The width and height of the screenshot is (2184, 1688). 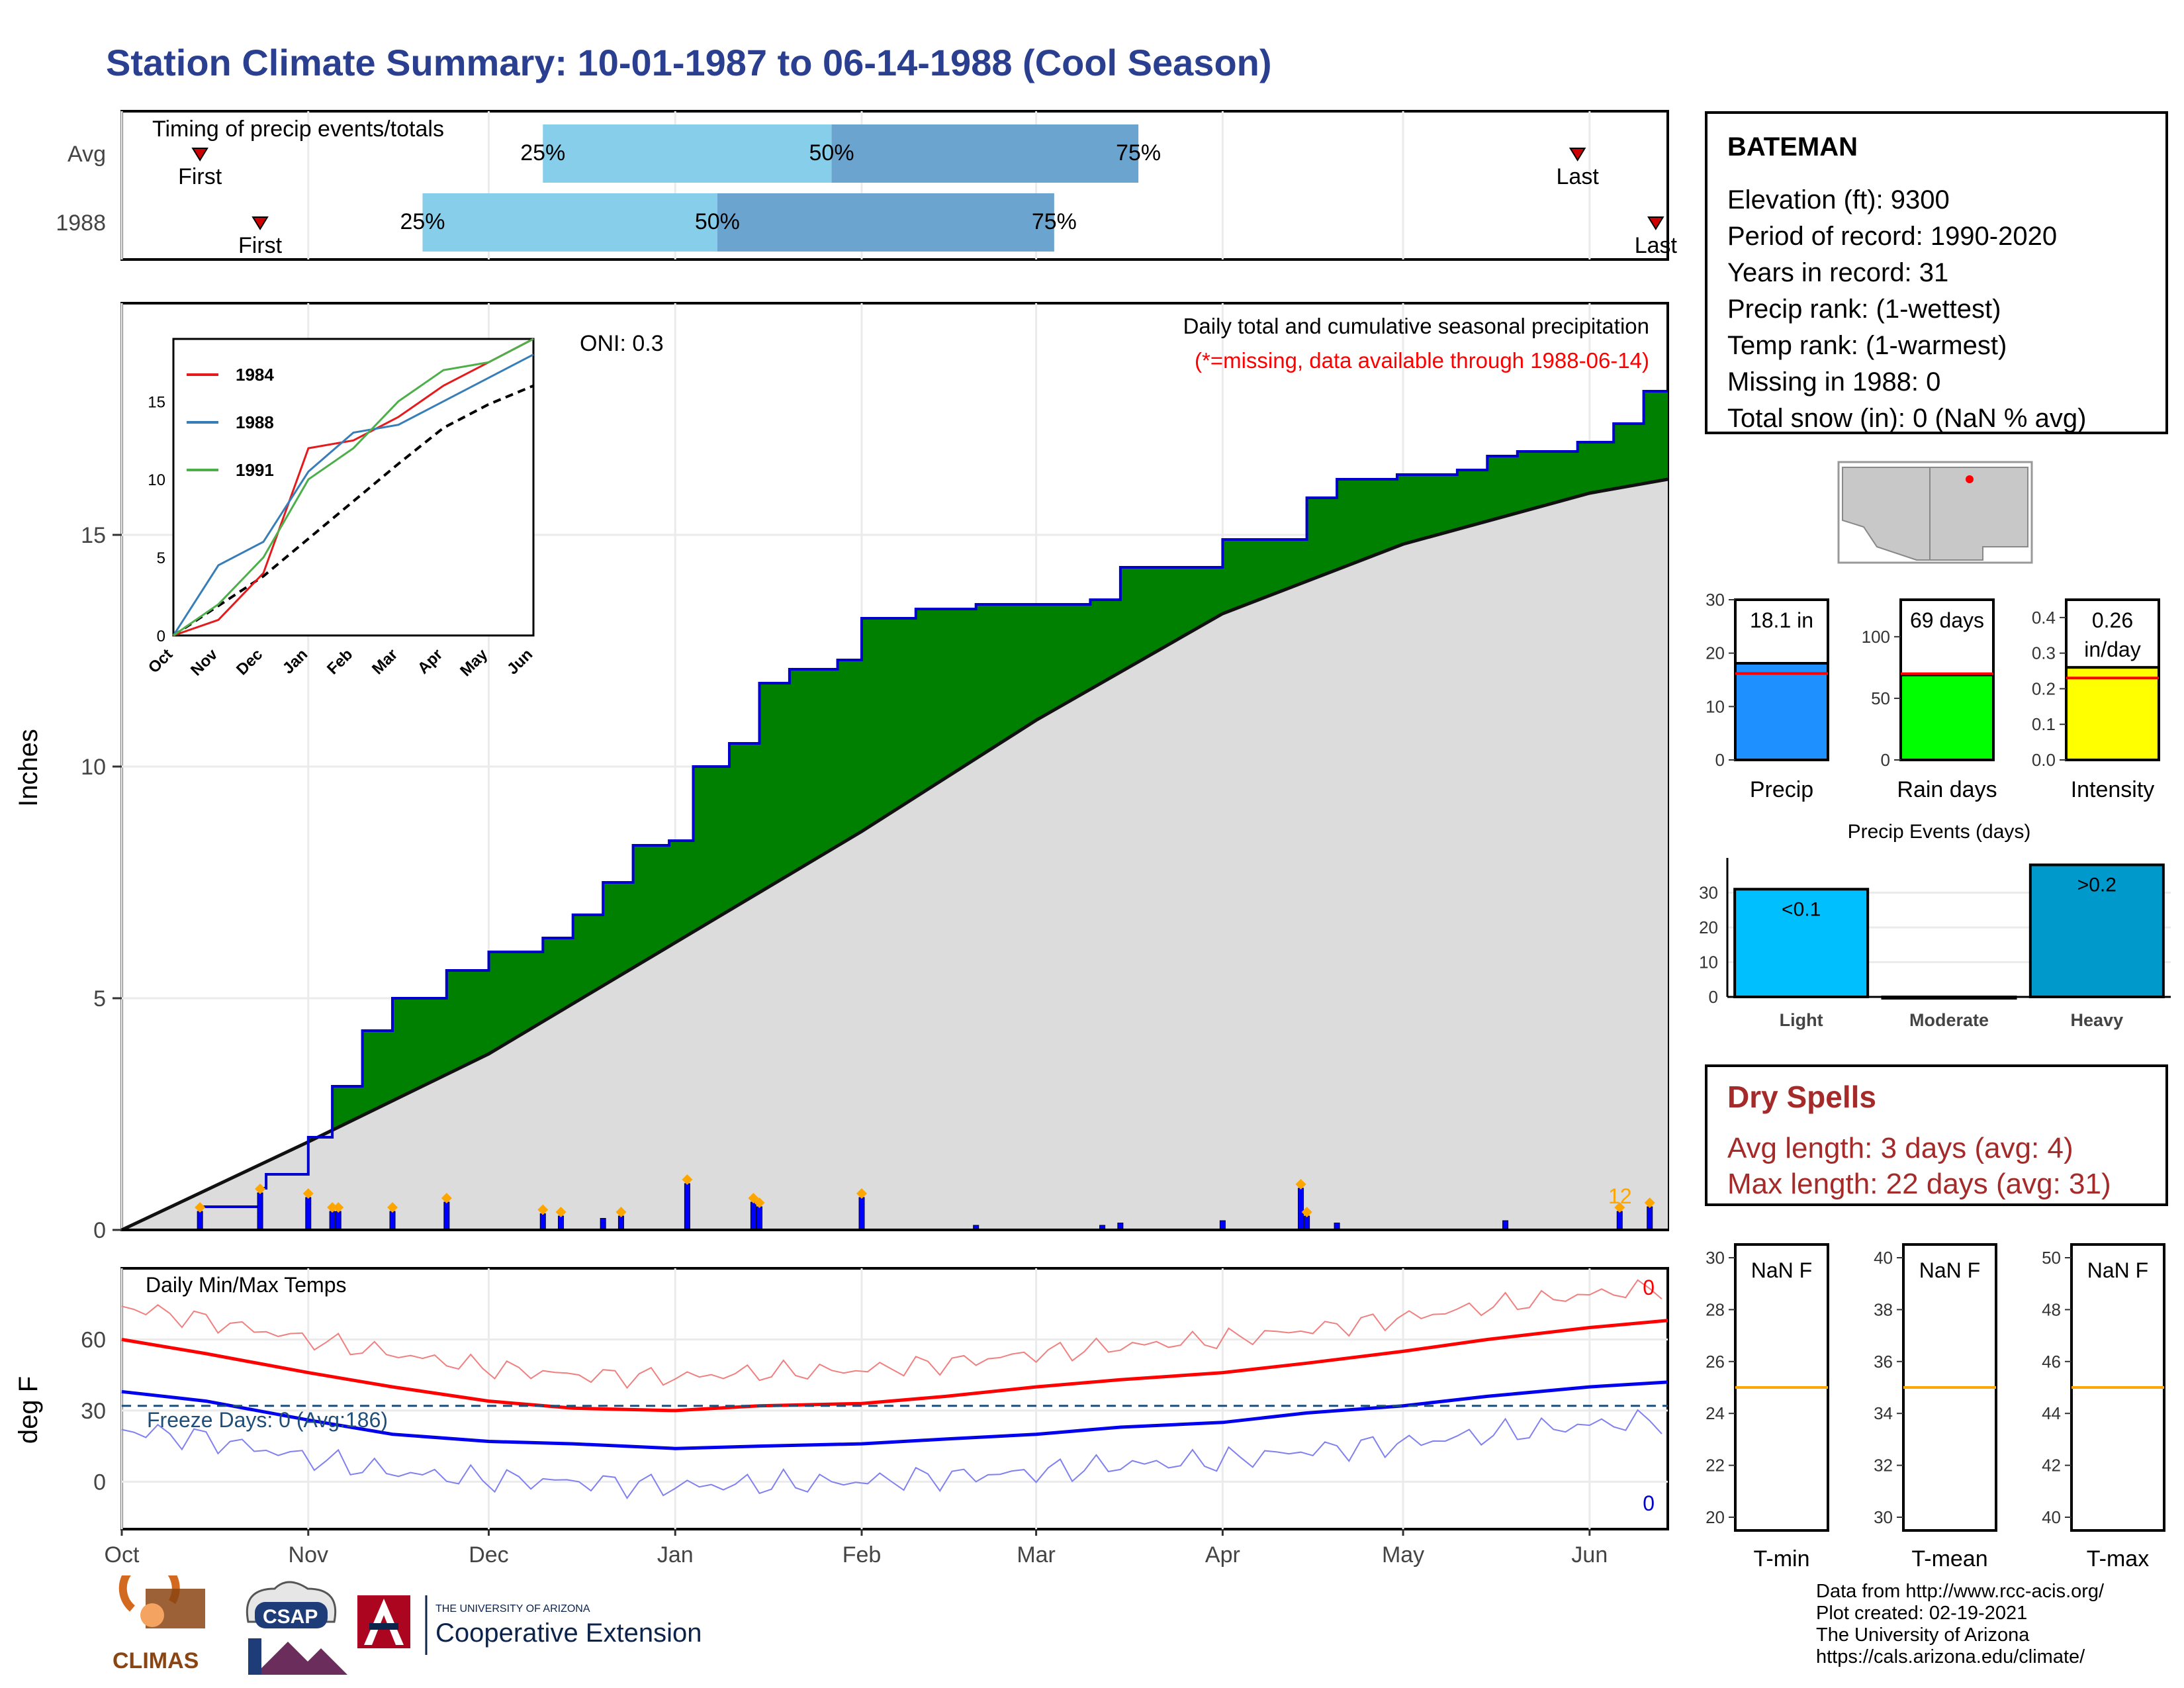 I want to click on inset-legend-label: 1984, so click(x=255, y=375).